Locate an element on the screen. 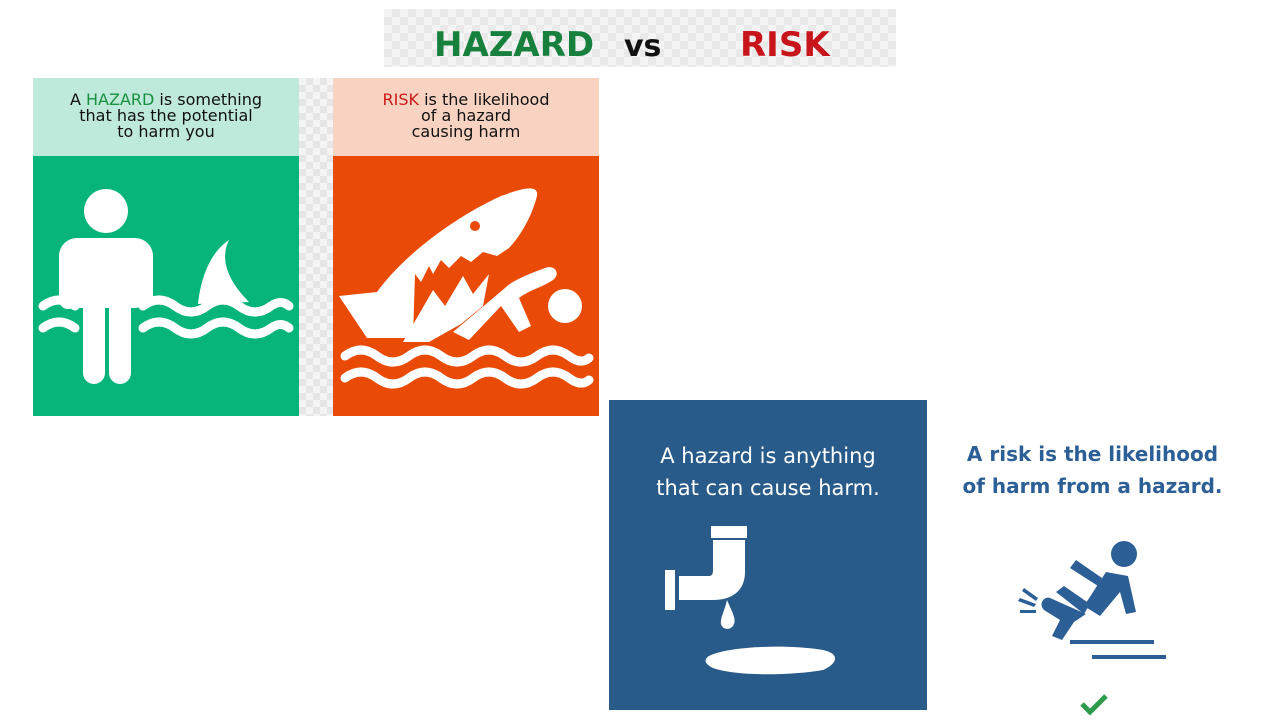 The height and width of the screenshot is (720, 1280). risk-caption-post: is the likelihood is located at coordinates (484, 99).